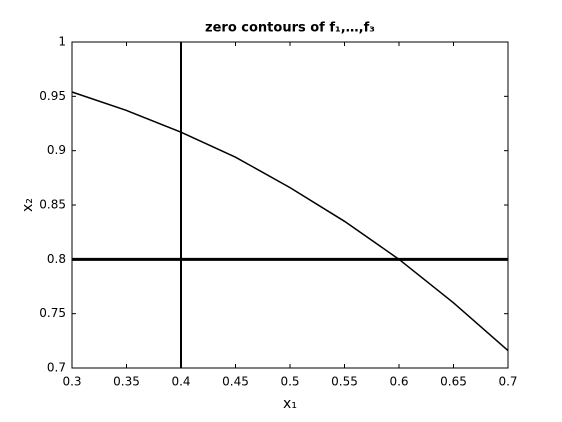  I want to click on x-axis-label: x₁, so click(290, 404).